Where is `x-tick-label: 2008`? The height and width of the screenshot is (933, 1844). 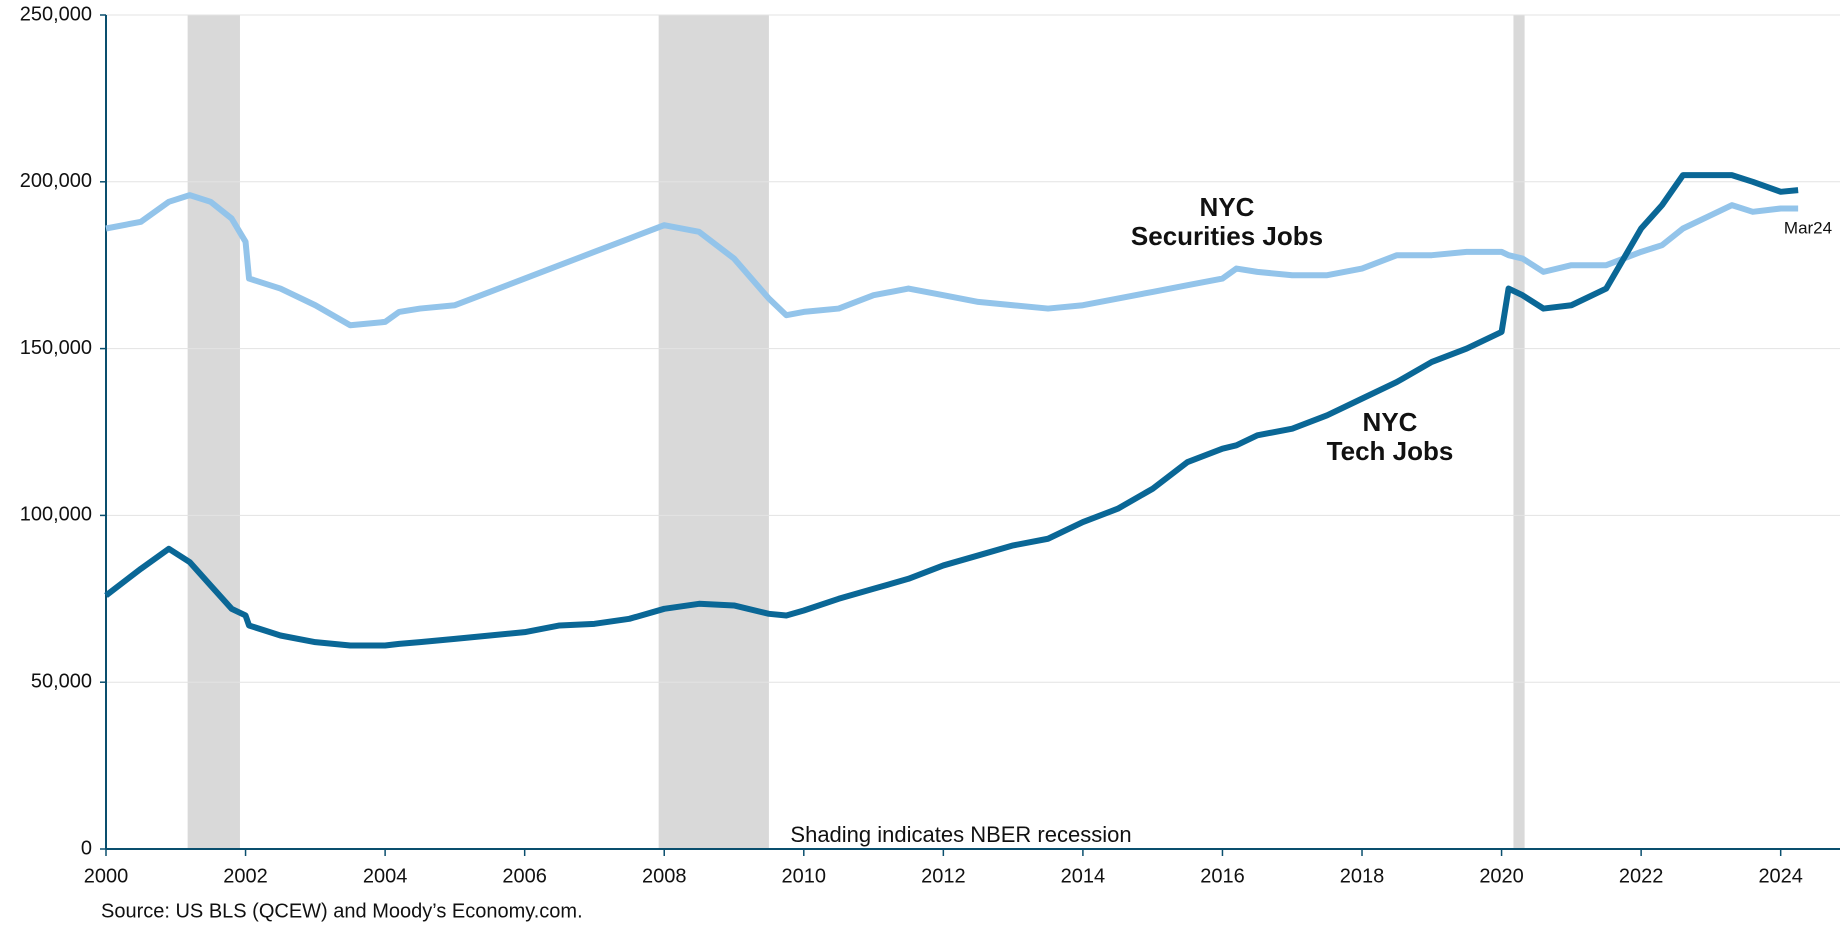 x-tick-label: 2008 is located at coordinates (664, 876).